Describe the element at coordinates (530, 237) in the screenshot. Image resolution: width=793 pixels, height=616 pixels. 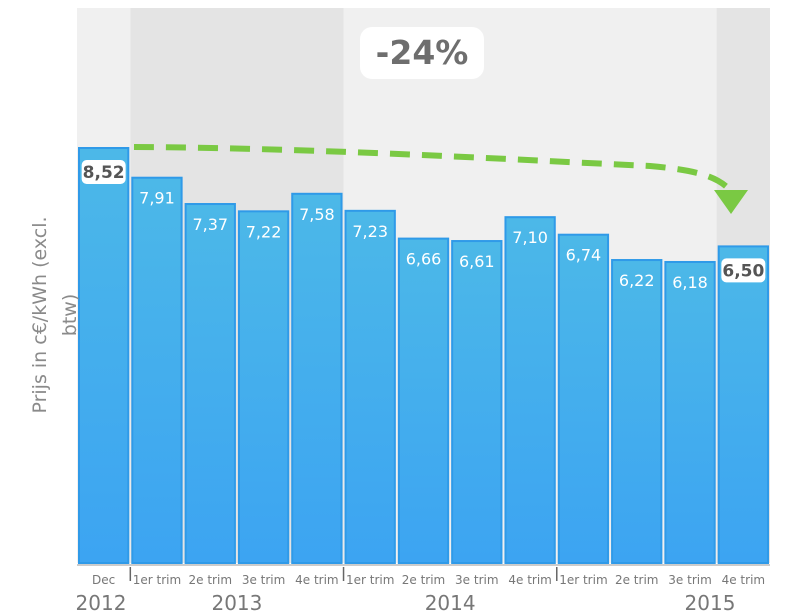
I see `value-label: 7,10` at that location.